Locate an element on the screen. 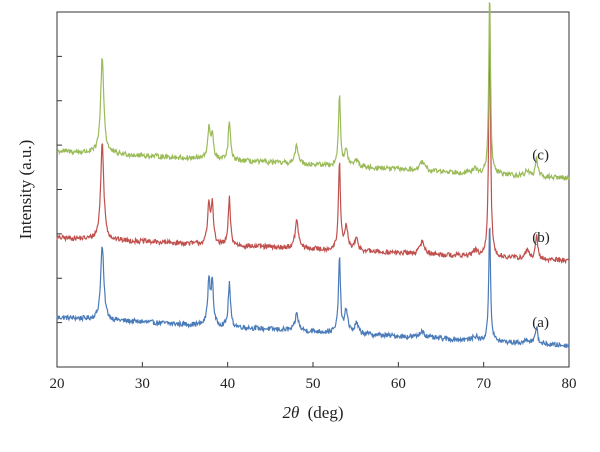 The width and height of the screenshot is (600, 452). series-label-c: (c) is located at coordinates (540, 156).